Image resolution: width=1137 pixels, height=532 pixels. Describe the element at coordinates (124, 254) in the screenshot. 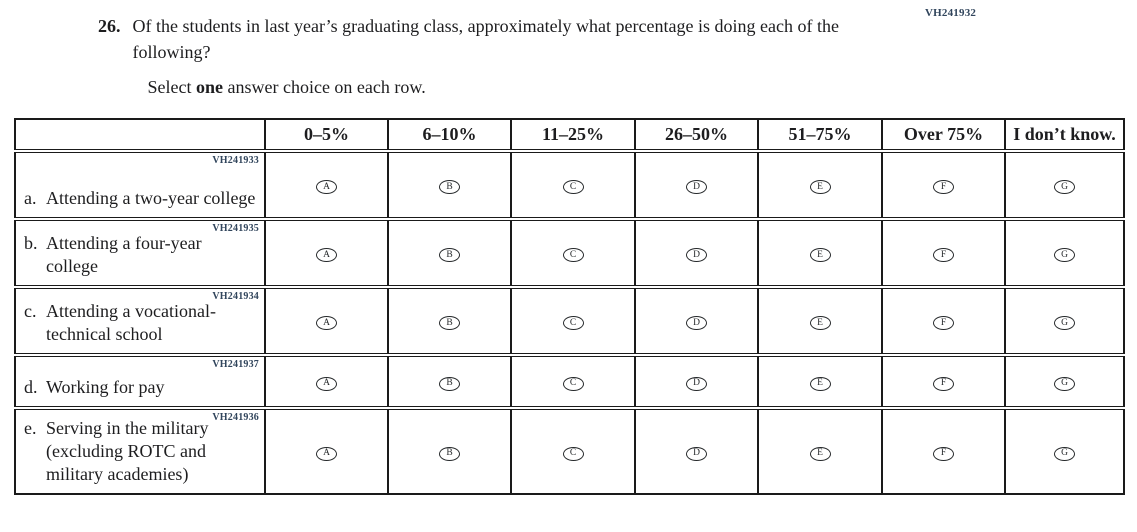

I see `row-label-text: Attending a four-year college` at that location.